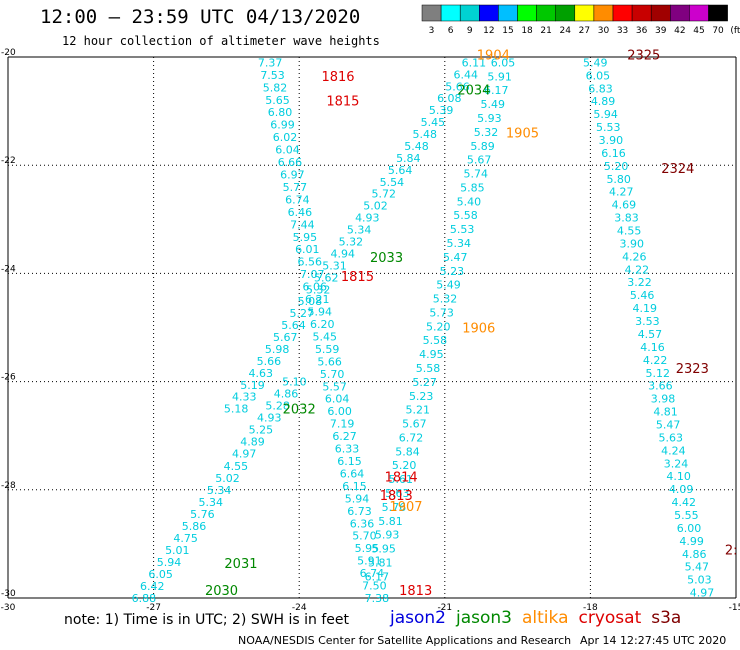 The width and height of the screenshot is (740, 650). Describe the element at coordinates (432, 31) in the screenshot. I see `color-scale-label: 3` at that location.